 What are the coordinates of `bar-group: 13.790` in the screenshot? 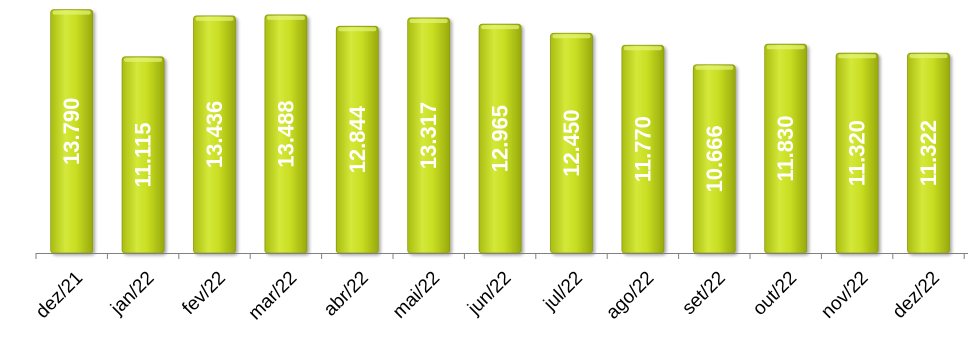 It's located at (72, 131).